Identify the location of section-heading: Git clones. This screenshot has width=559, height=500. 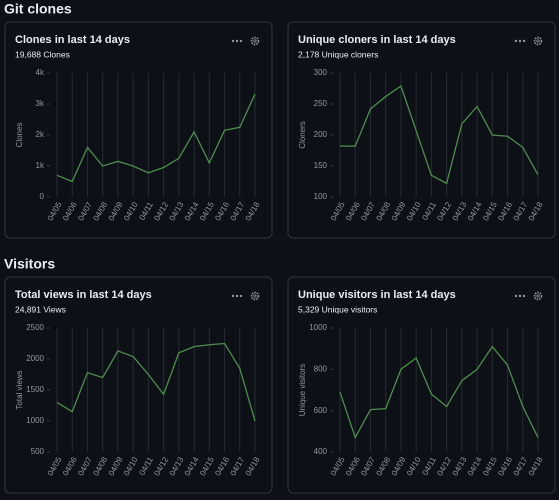
(38, 9).